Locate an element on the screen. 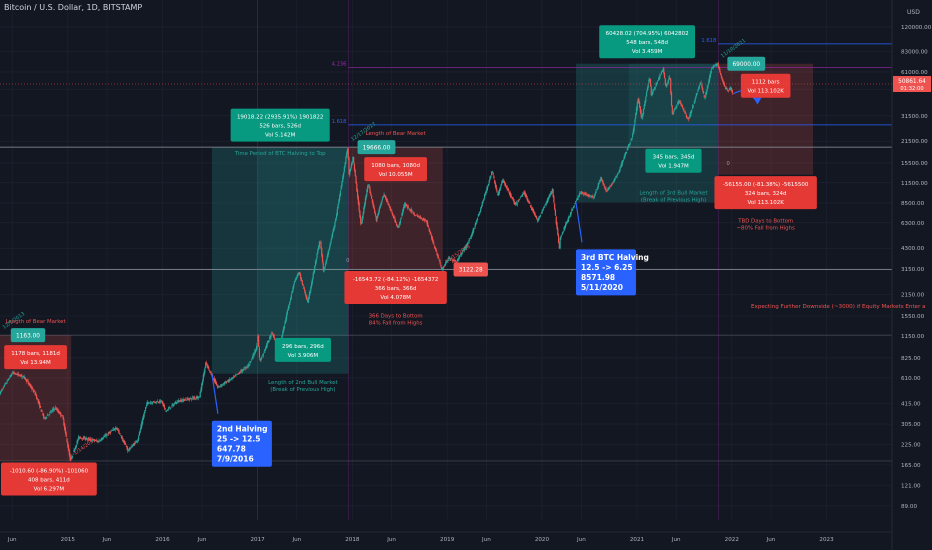  bull-zone is located at coordinates (280, 260).